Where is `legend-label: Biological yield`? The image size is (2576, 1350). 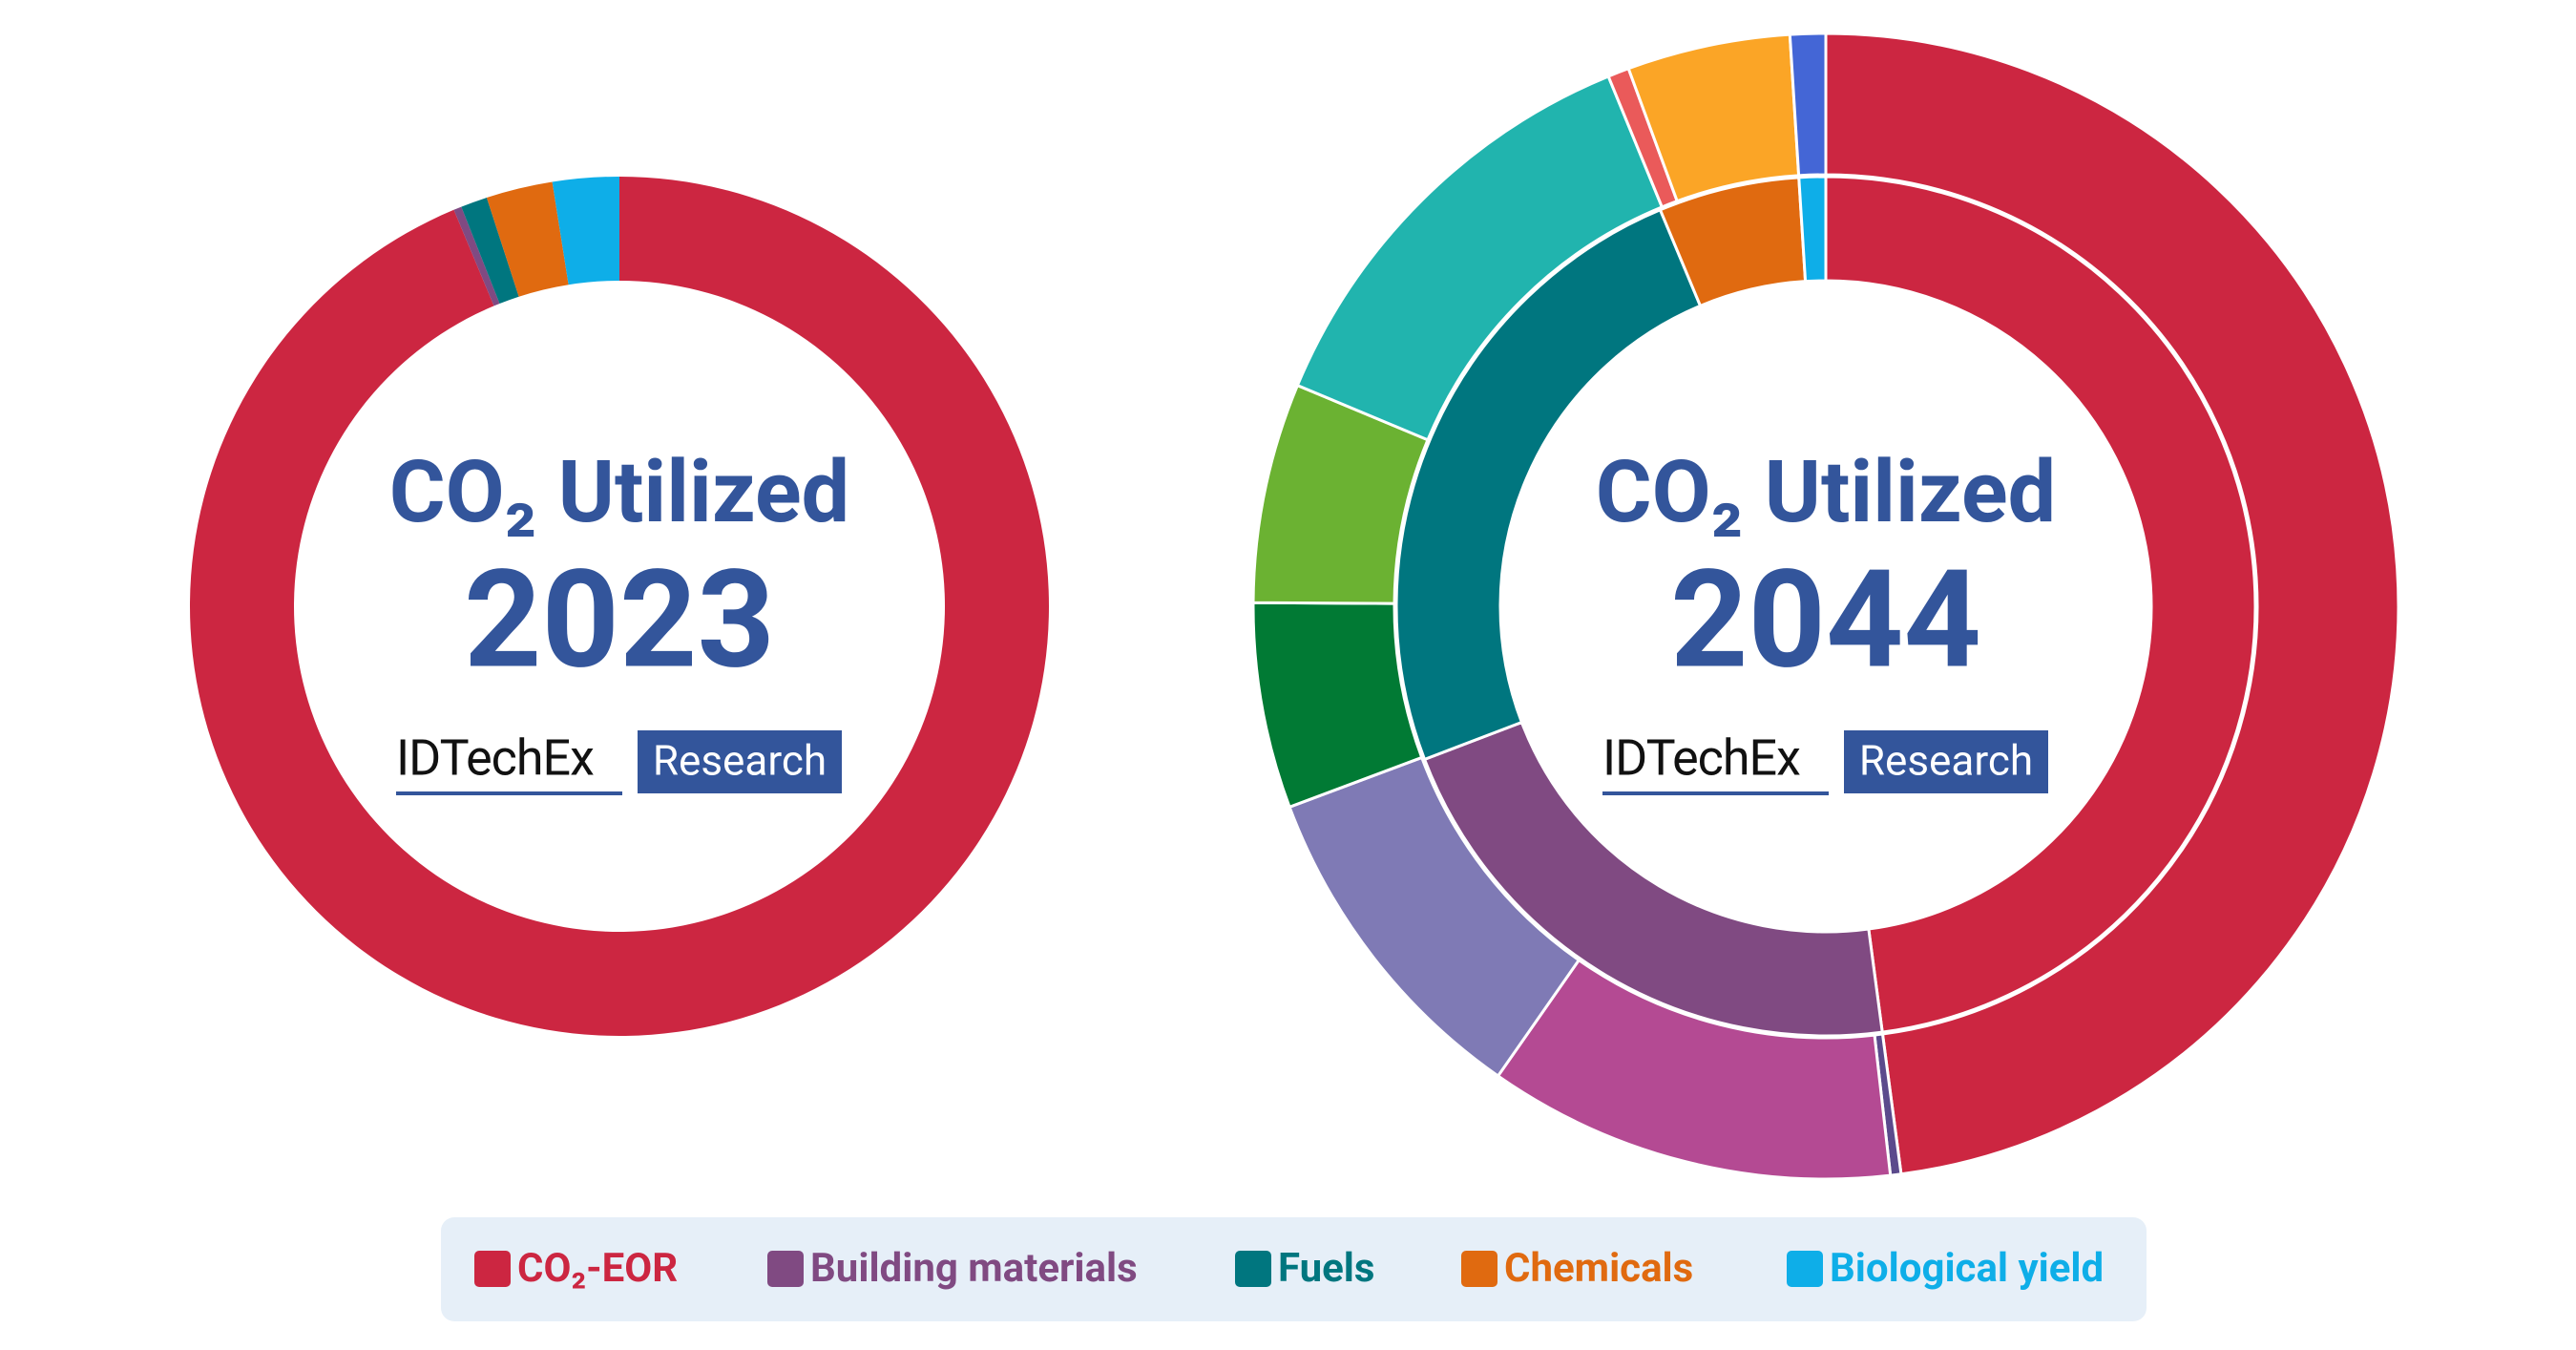
legend-label: Biological yield is located at coordinates (1967, 1268).